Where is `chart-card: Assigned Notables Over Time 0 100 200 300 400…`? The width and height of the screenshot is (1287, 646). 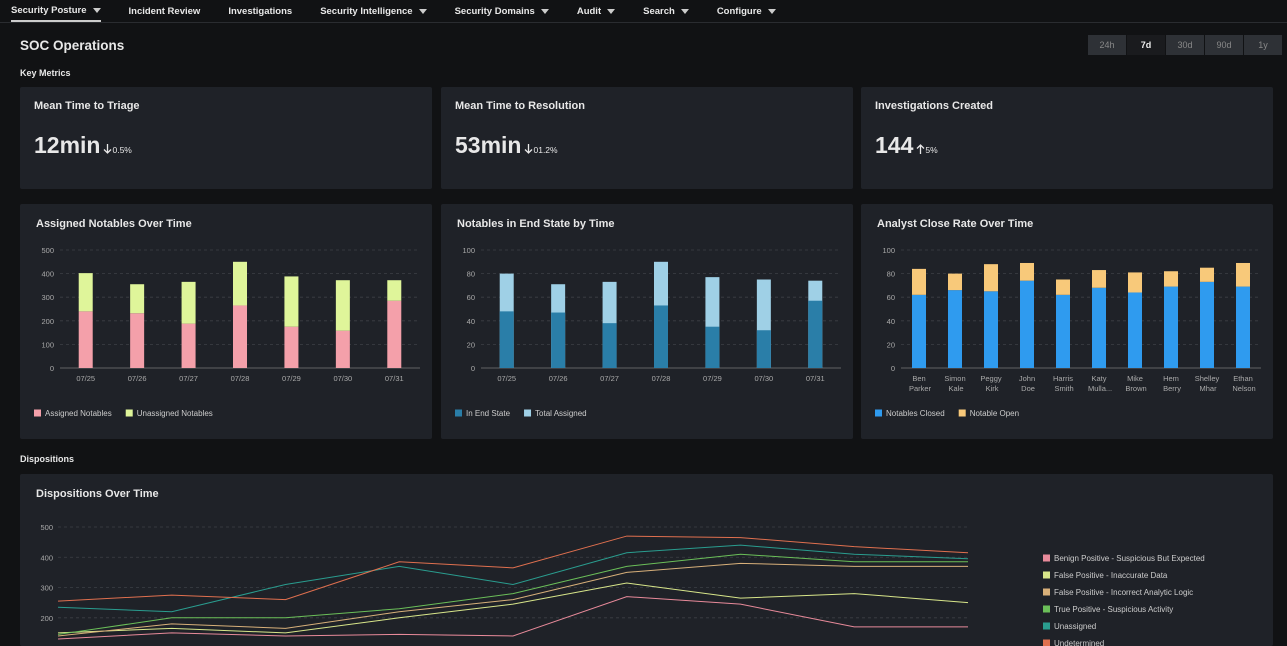 chart-card: Assigned Notables Over Time 0 100 200 300 400… is located at coordinates (226, 321).